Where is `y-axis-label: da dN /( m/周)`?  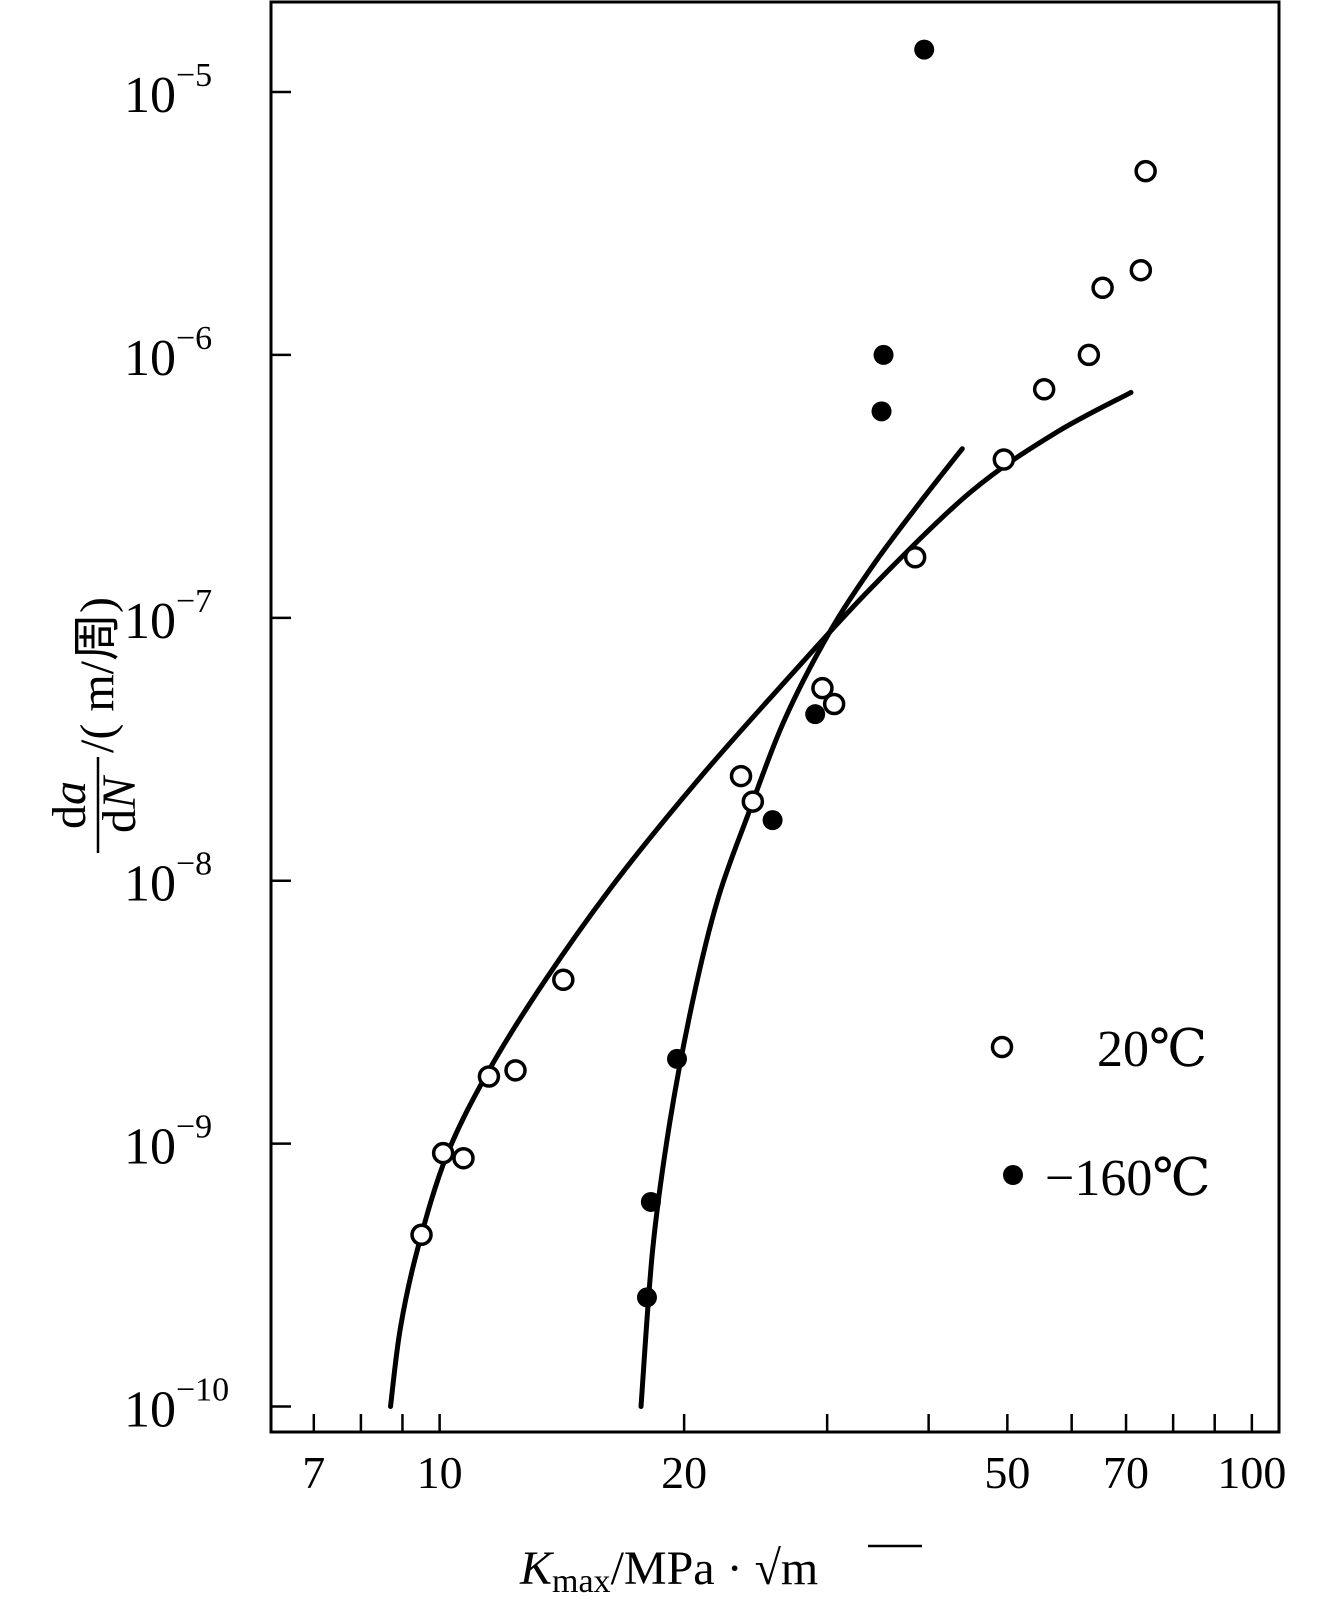 y-axis-label: da dN /( m/周) is located at coordinates (94, 725).